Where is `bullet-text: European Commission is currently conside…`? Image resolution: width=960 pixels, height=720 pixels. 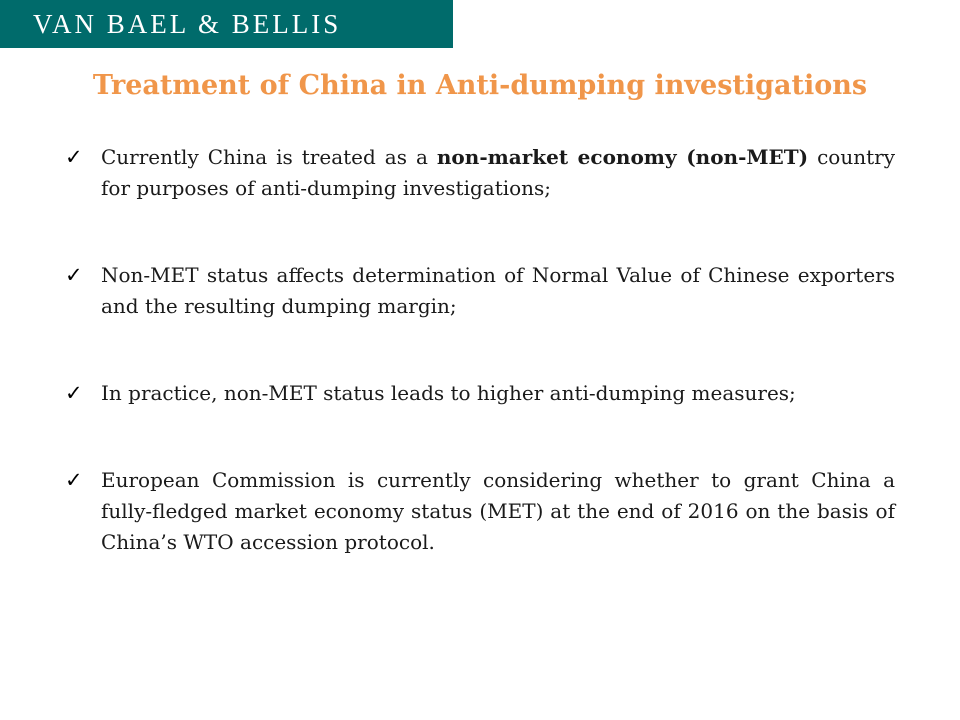
bullet-text: European Commission is currently conside… is located at coordinates (498, 511).